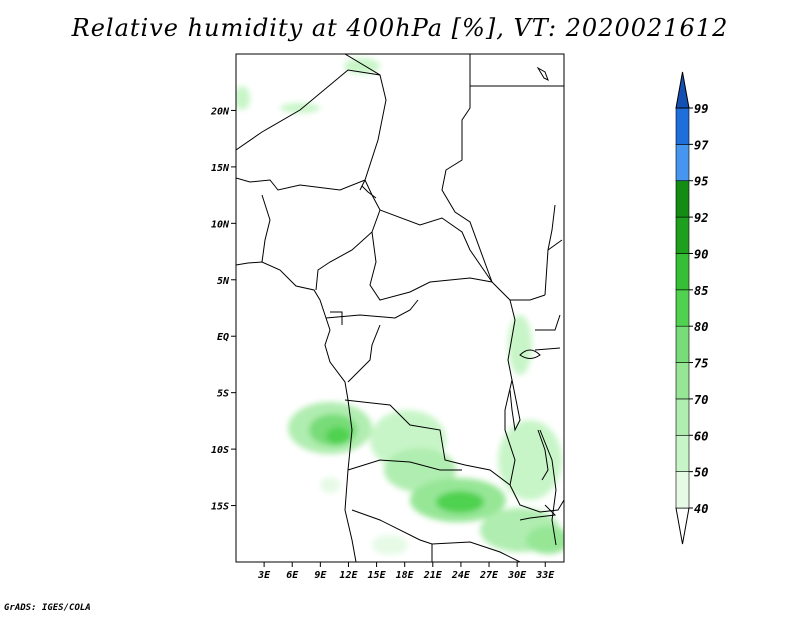 The height and width of the screenshot is (618, 800). What do you see at coordinates (377, 575) in the screenshot?
I see `lon-tick-label: 15E` at bounding box center [377, 575].